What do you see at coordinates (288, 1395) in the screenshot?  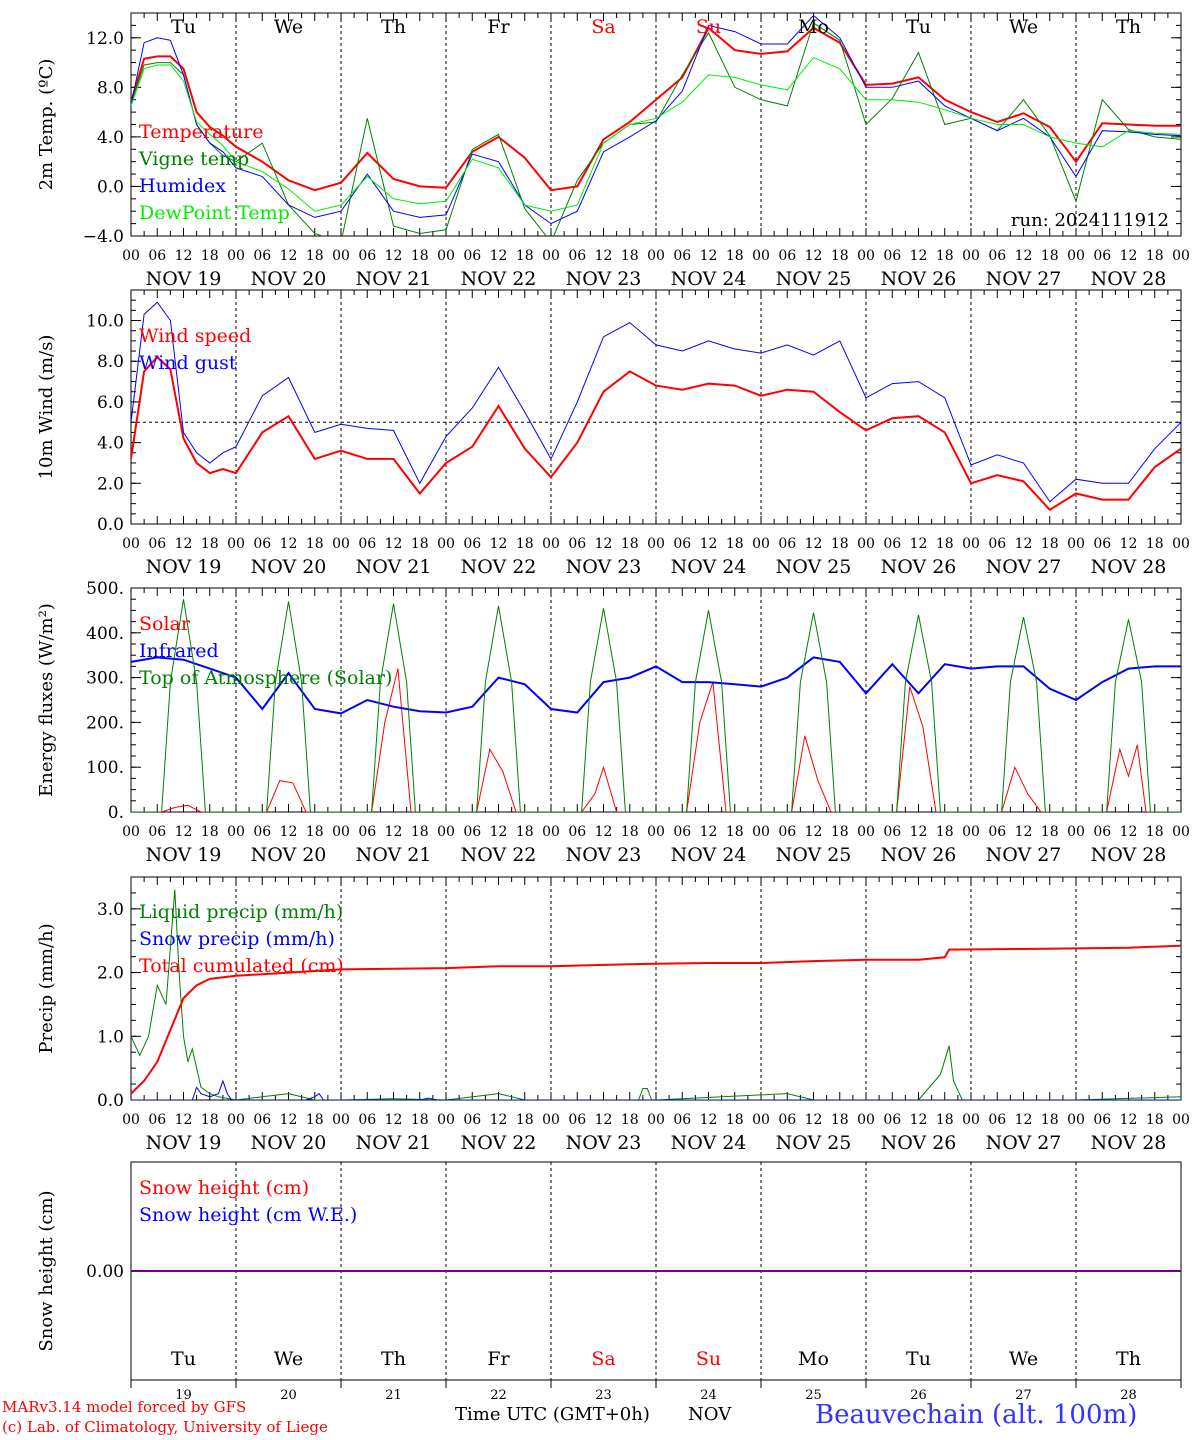 I see `day-number: 20` at bounding box center [288, 1395].